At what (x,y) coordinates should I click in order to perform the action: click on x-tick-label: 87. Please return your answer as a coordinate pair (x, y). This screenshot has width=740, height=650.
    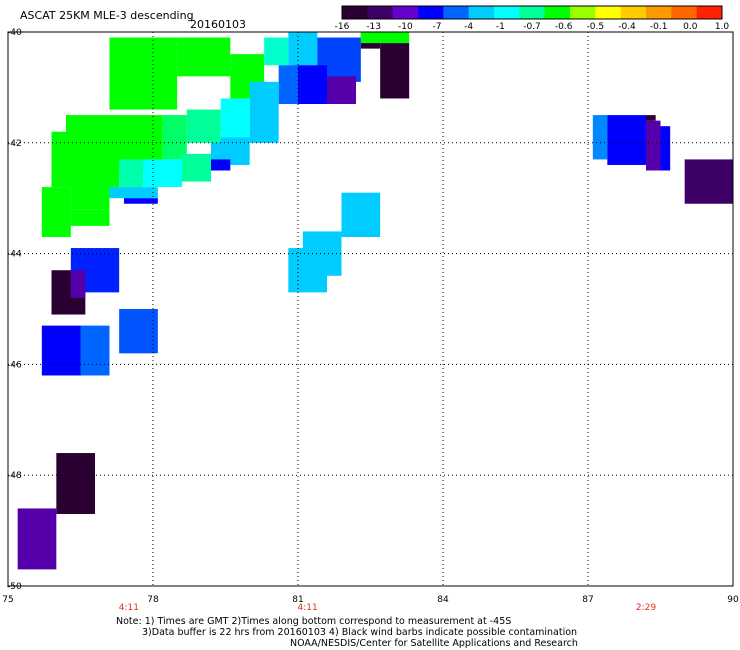
    Looking at the image, I should click on (587, 600).